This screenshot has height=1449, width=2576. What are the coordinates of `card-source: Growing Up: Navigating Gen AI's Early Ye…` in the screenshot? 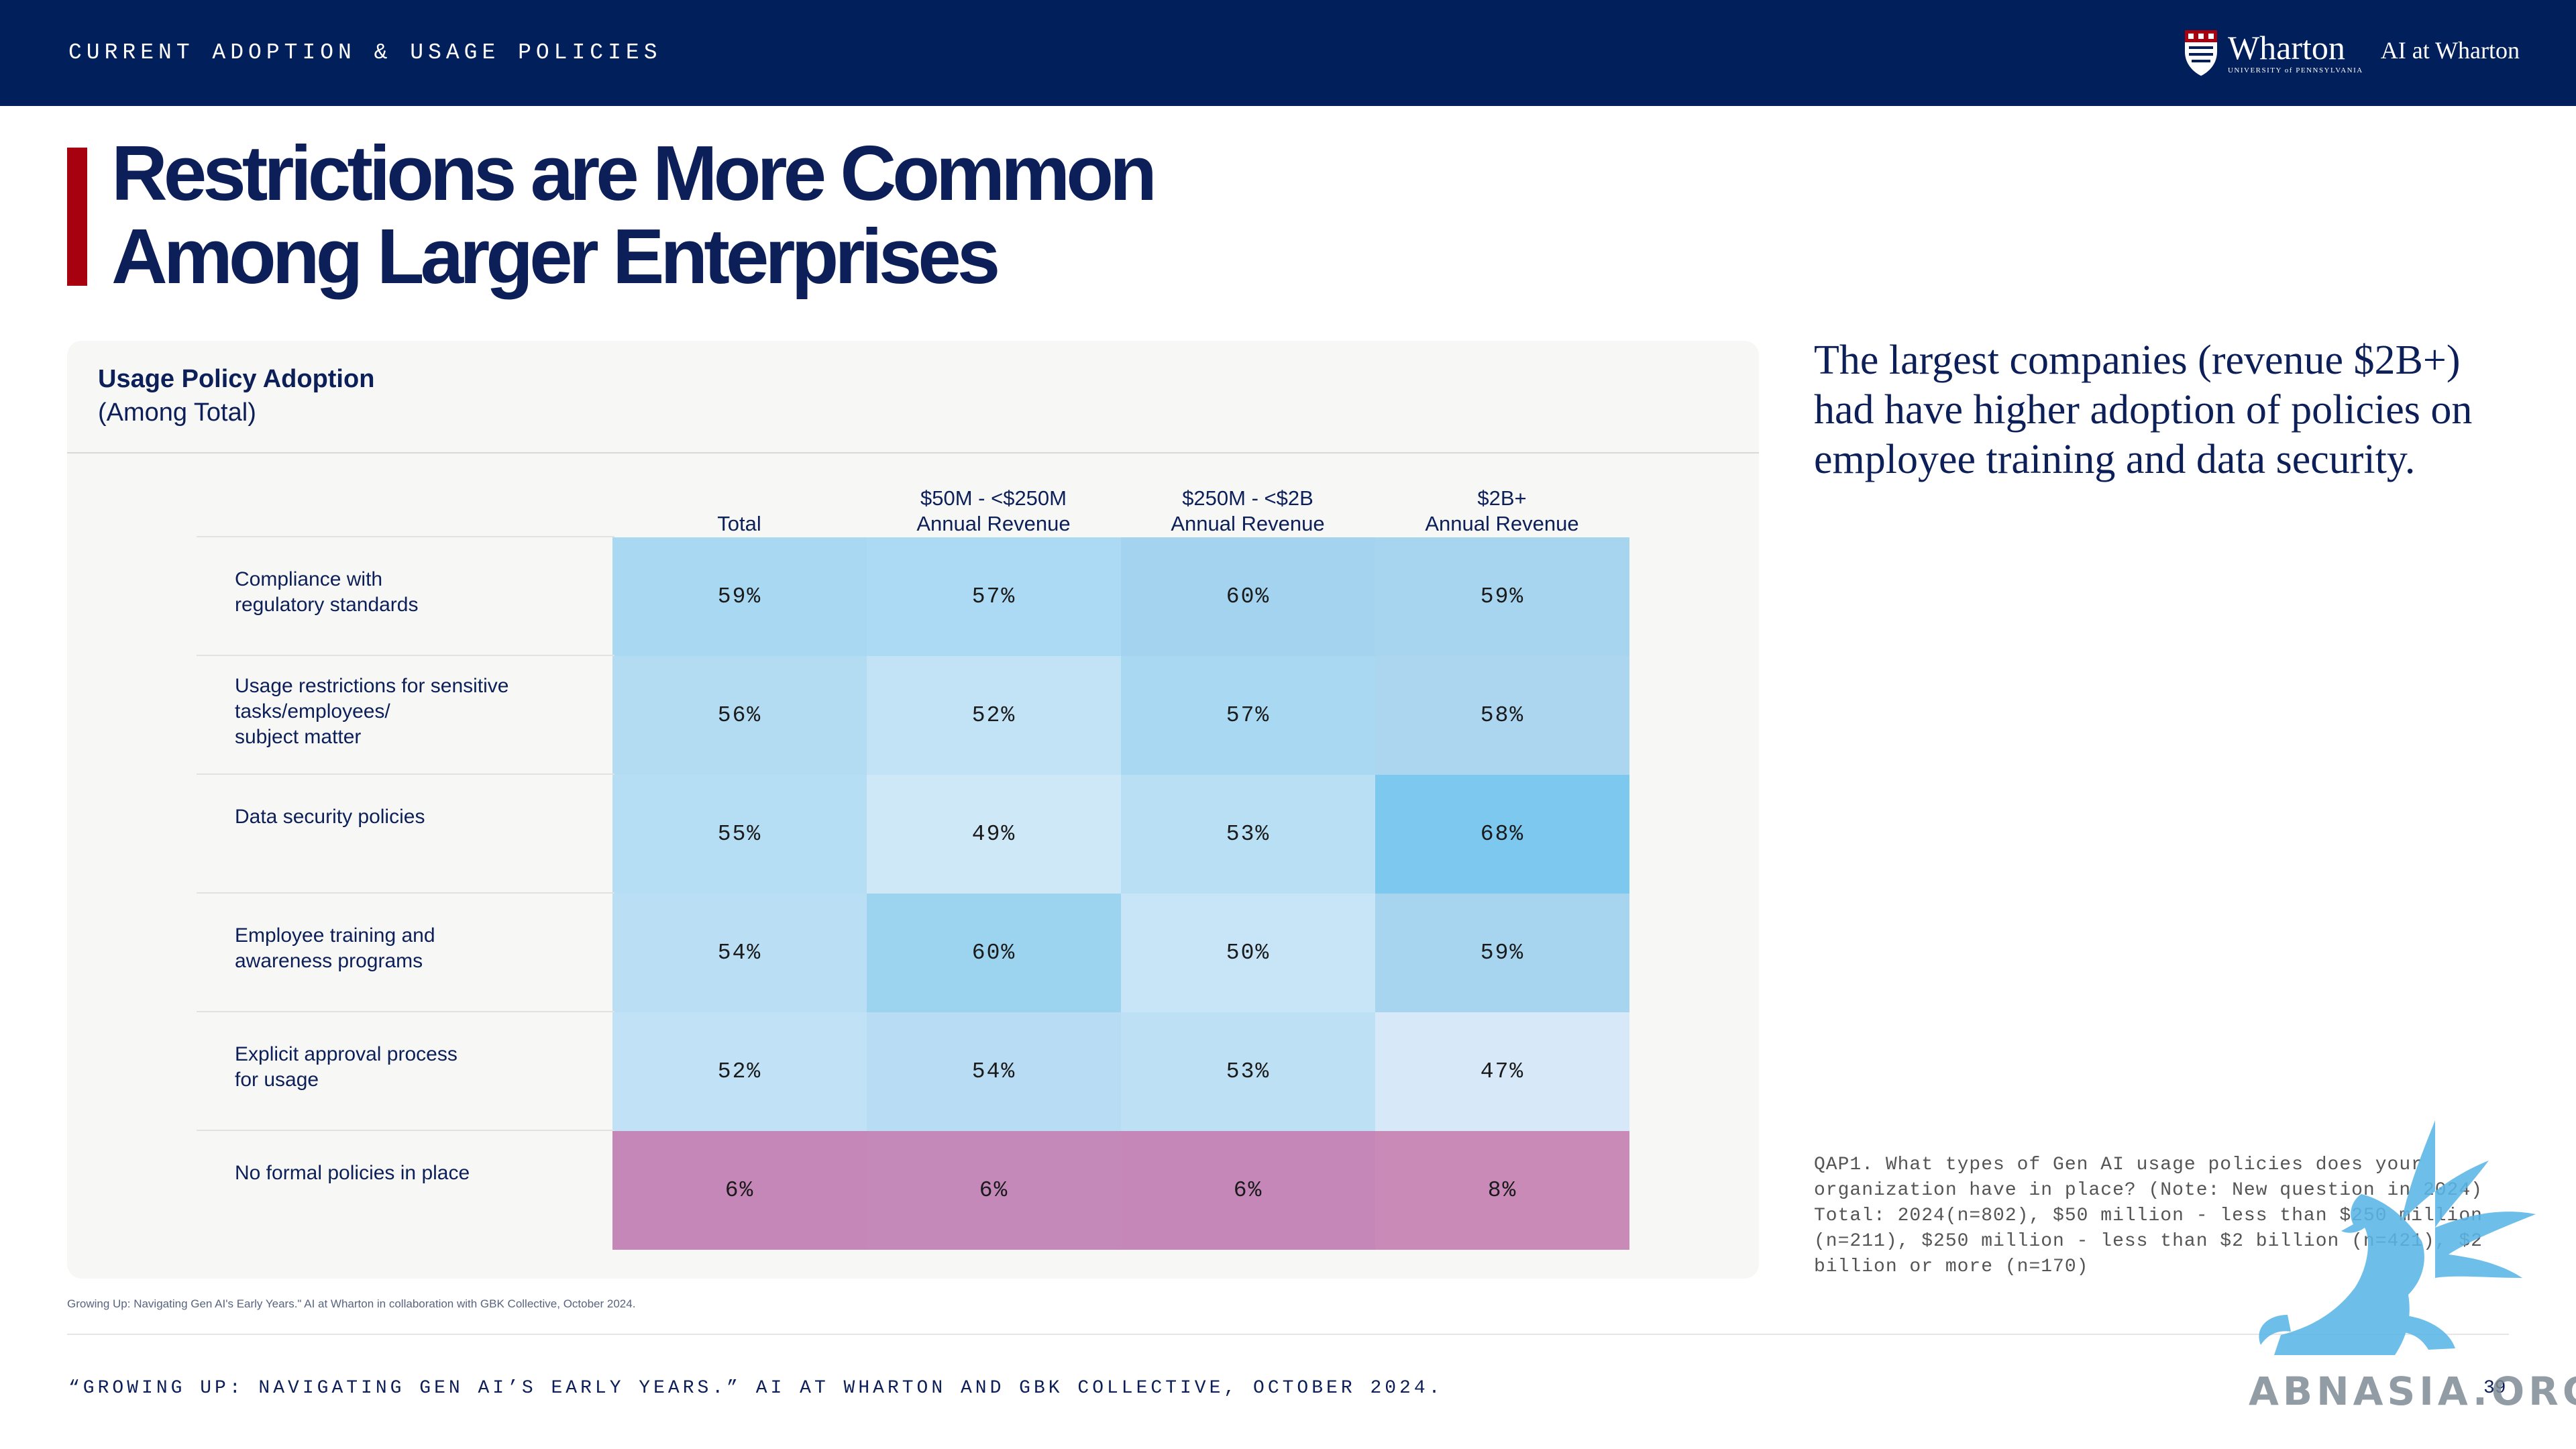 It's located at (351, 1303).